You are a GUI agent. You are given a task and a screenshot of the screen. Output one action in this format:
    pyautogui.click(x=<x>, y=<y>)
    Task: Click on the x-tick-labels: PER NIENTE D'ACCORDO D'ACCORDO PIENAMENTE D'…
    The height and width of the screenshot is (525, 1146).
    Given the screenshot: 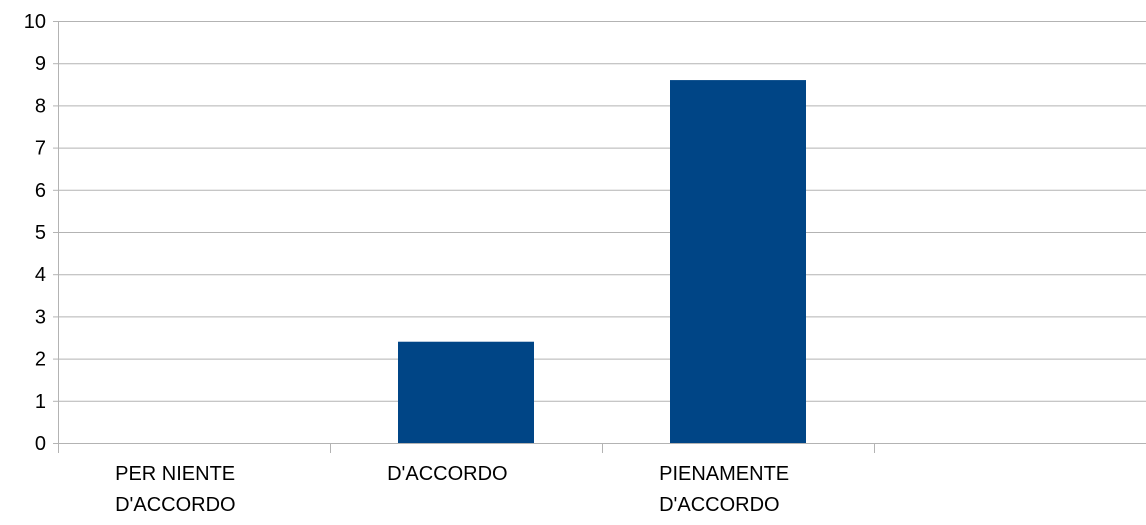 What is the action you would take?
    pyautogui.click(x=452, y=489)
    